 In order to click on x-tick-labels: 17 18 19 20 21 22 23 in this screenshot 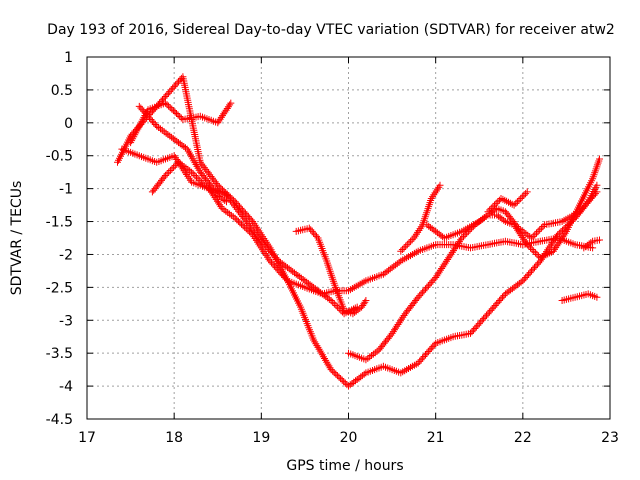, I will do `click(348, 438)`.